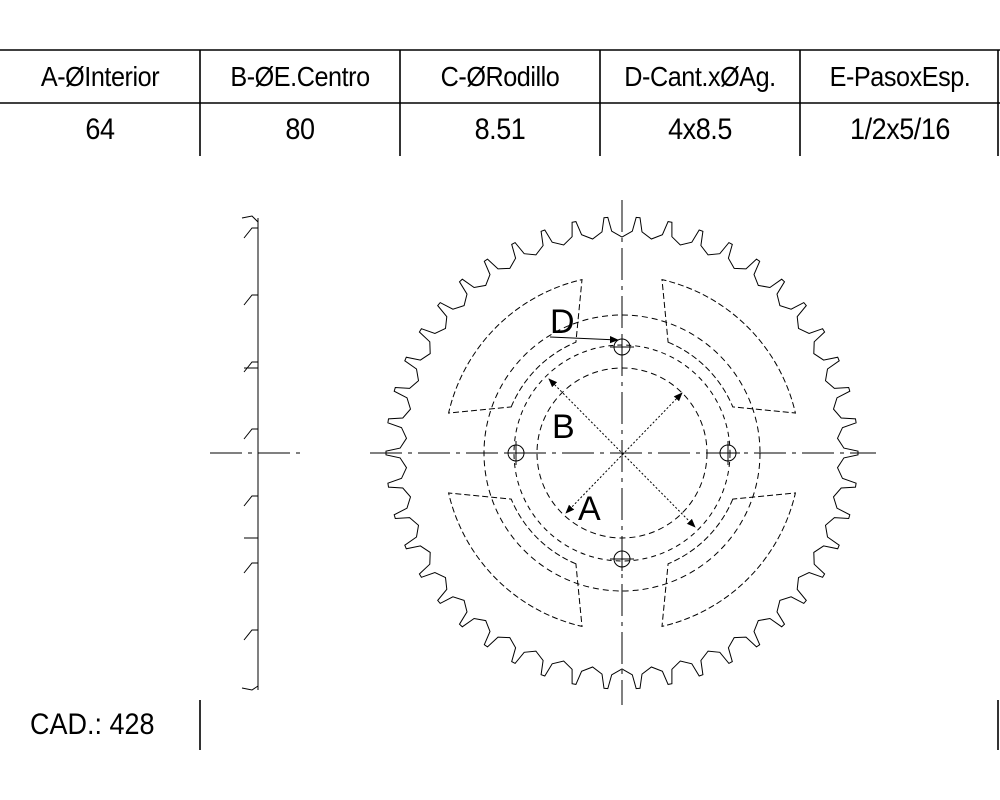 The width and height of the screenshot is (1000, 800). Describe the element at coordinates (100, 76) in the screenshot. I see `header-a-inner-diameter: A-ØInterior` at that location.